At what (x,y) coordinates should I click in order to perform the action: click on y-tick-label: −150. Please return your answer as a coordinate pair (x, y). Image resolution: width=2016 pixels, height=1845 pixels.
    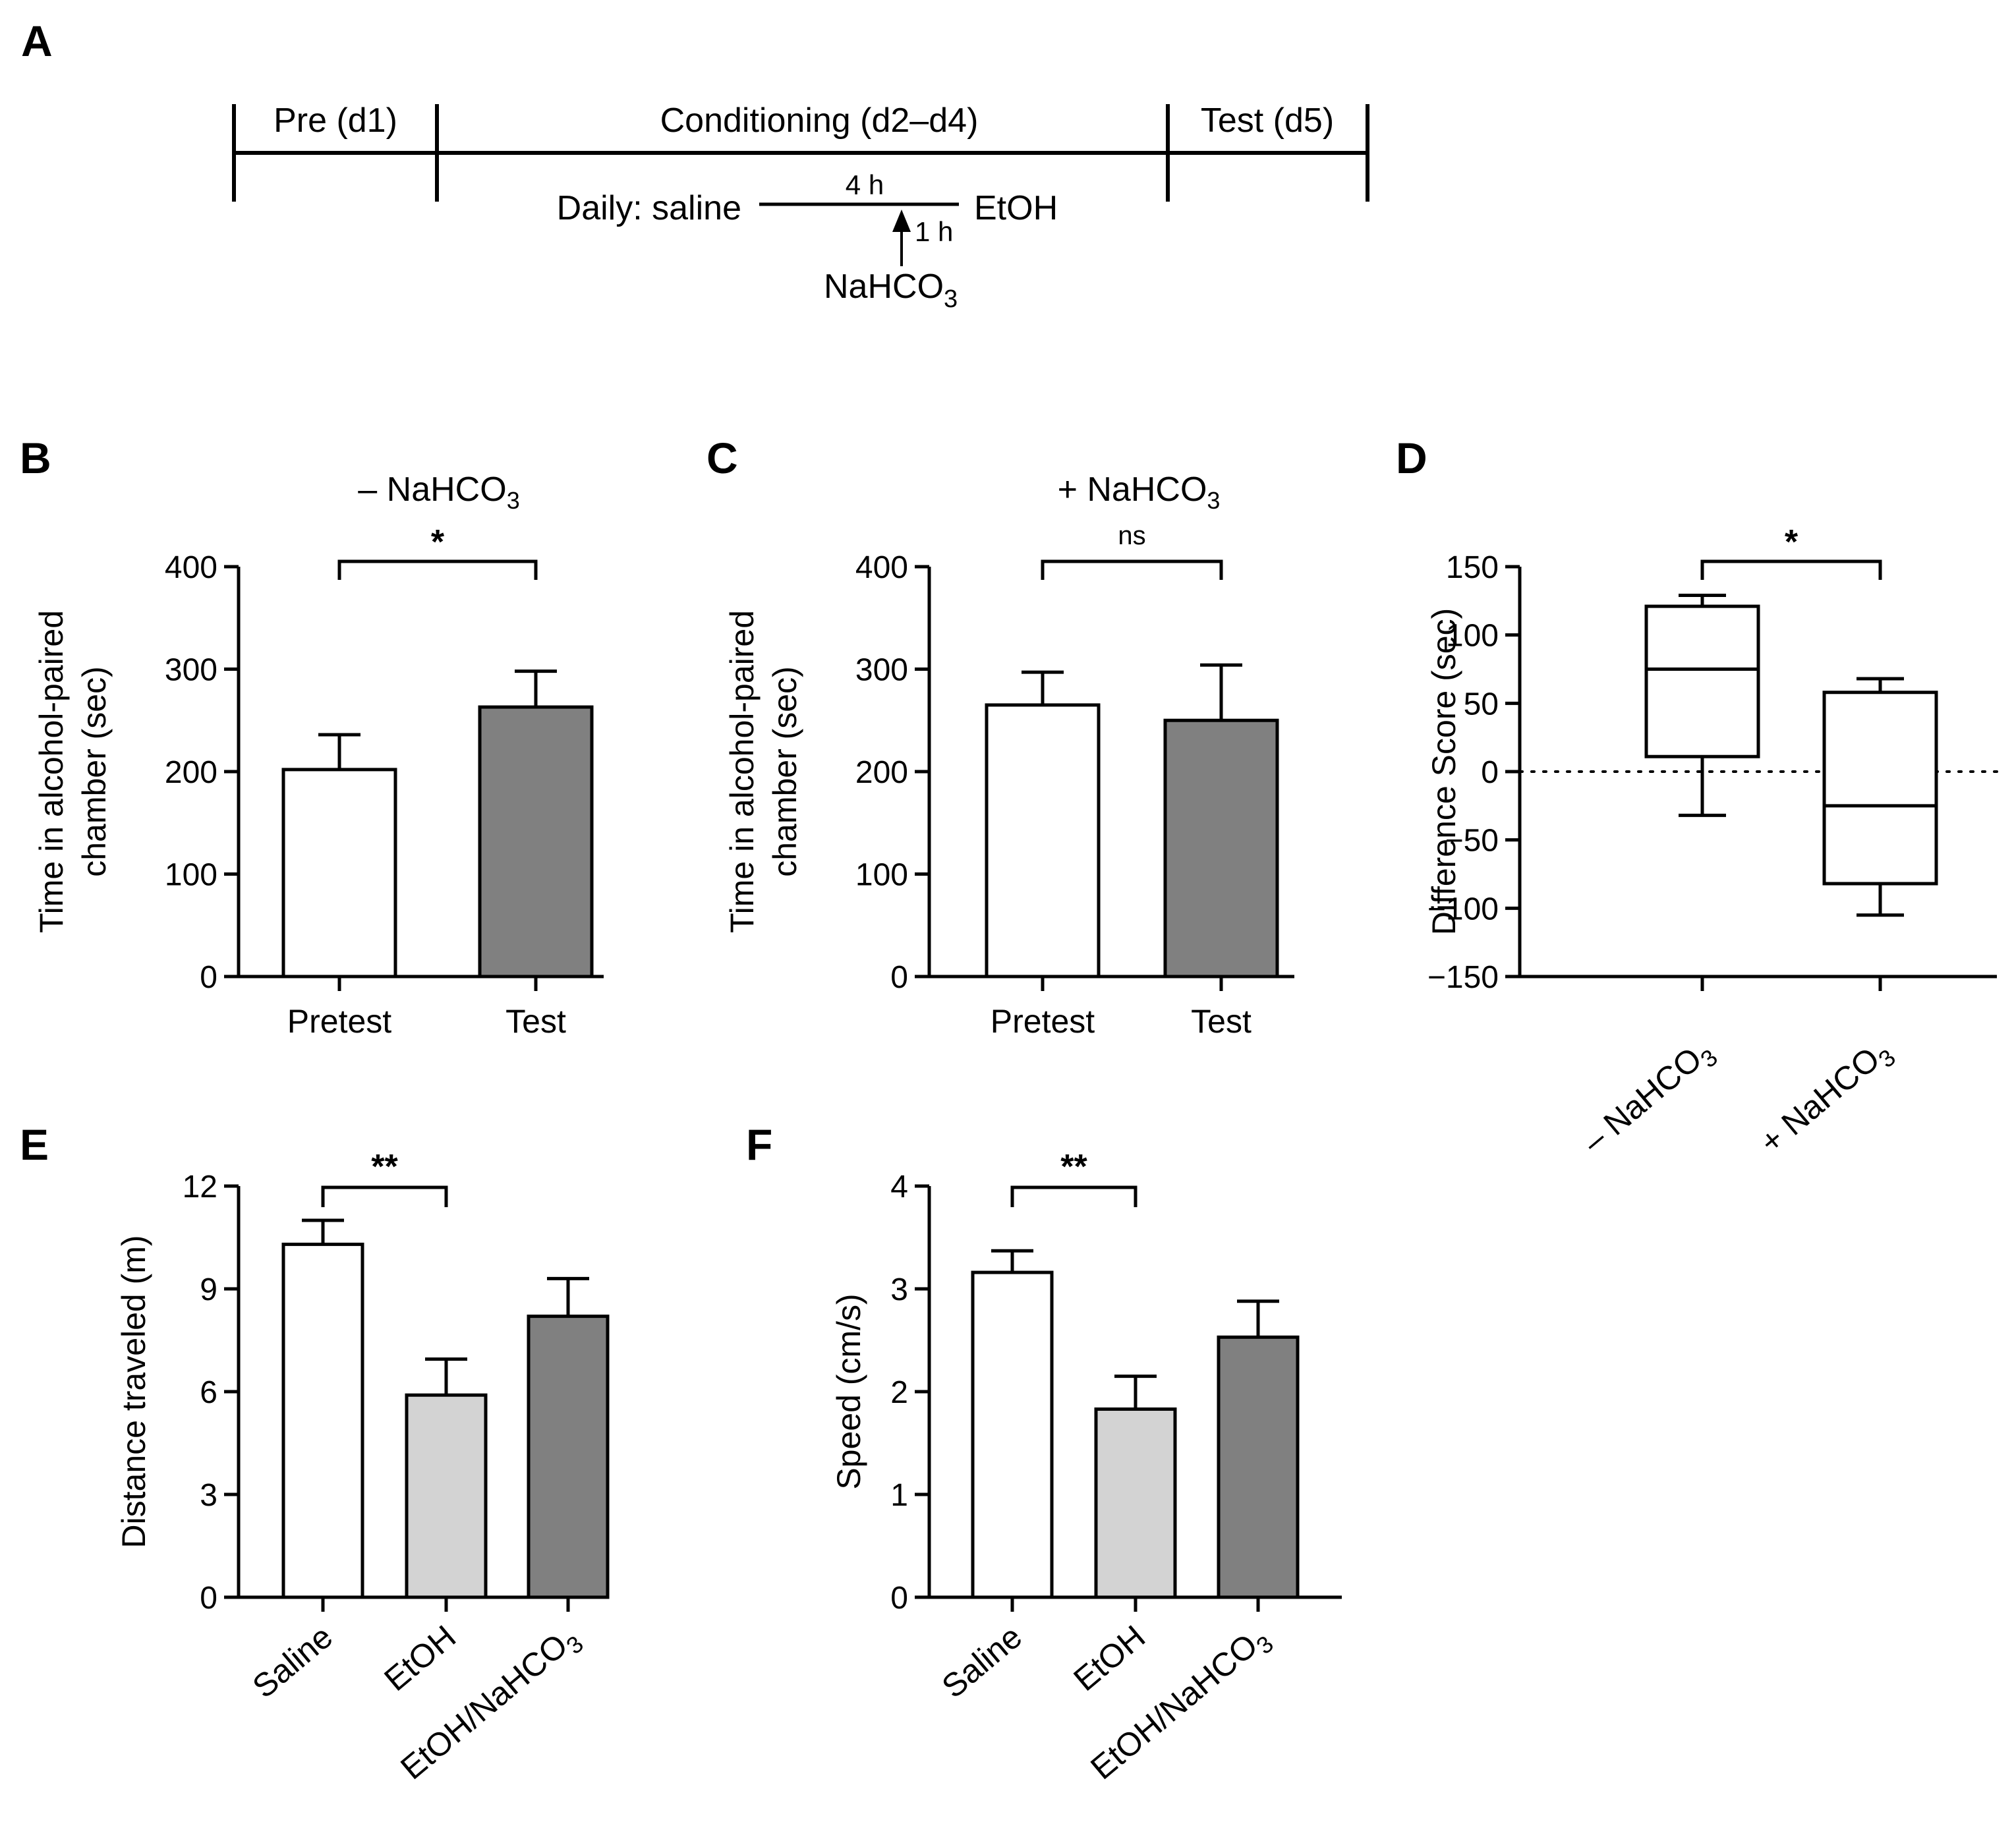
    Looking at the image, I should click on (1463, 977).